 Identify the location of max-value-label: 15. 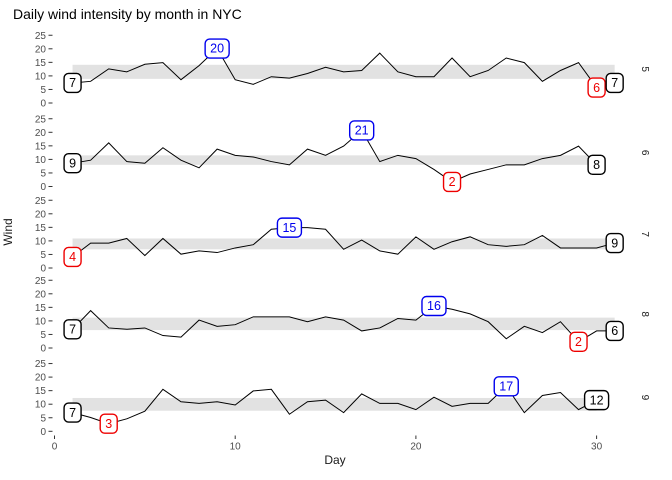
(289, 227).